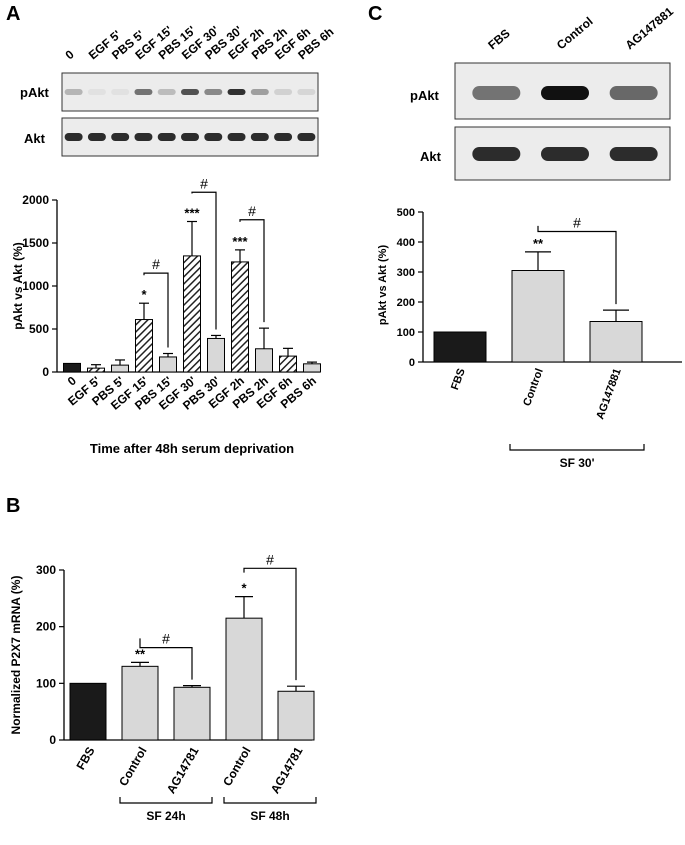  What do you see at coordinates (165, 816) in the screenshot?
I see `group-label: SF 24h` at bounding box center [165, 816].